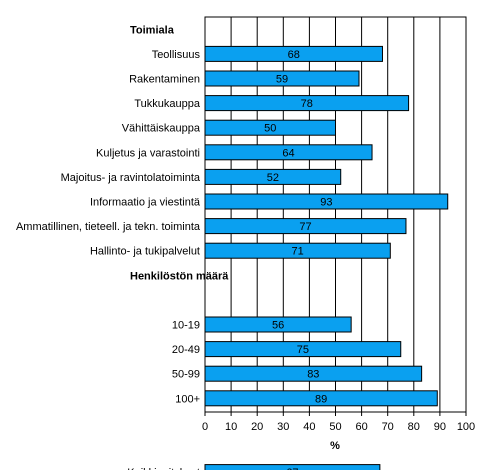 This screenshot has height=470, width=489. I want to click on x-axis: 0 10 20 30 40 50 60 70 80 90 100, so click(338, 422).